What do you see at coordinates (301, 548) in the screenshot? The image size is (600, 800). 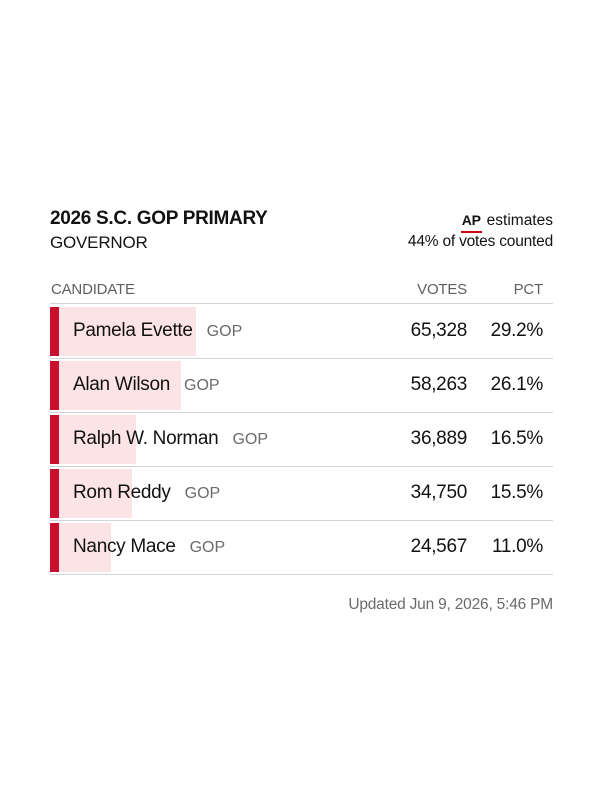 I see `table-row: Nancy Mace GOP 24,567 11.0%` at bounding box center [301, 548].